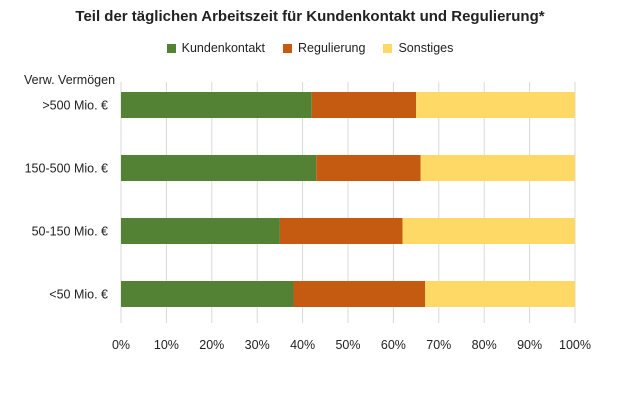 The height and width of the screenshot is (413, 620). Describe the element at coordinates (529, 345) in the screenshot. I see `x-tick-label: 90%` at that location.